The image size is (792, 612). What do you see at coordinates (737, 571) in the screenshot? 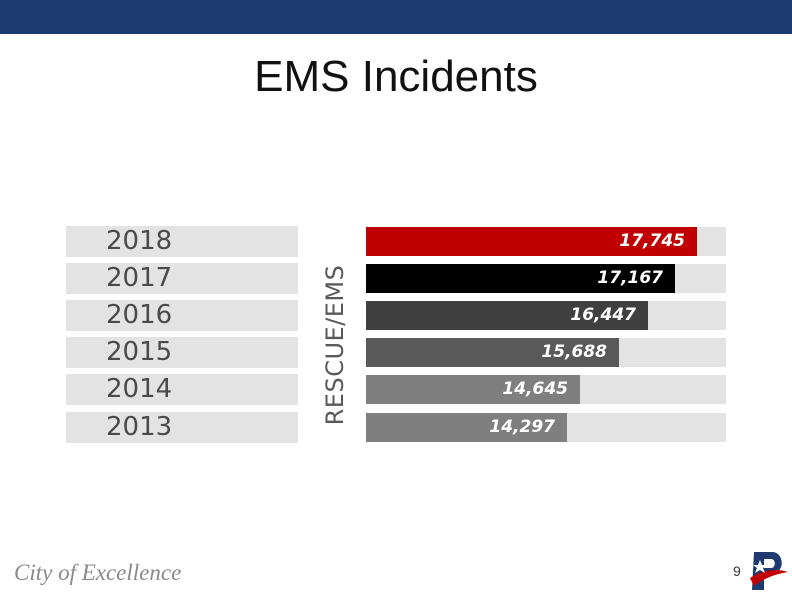
I see `page-number: 9` at bounding box center [737, 571].